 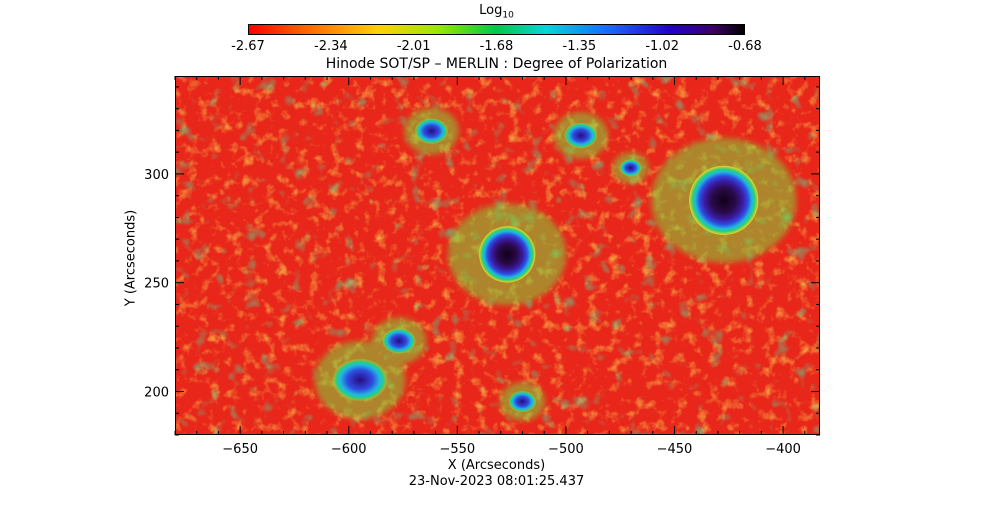 I want to click on colorbar-tick-label: -1.02, so click(x=662, y=46).